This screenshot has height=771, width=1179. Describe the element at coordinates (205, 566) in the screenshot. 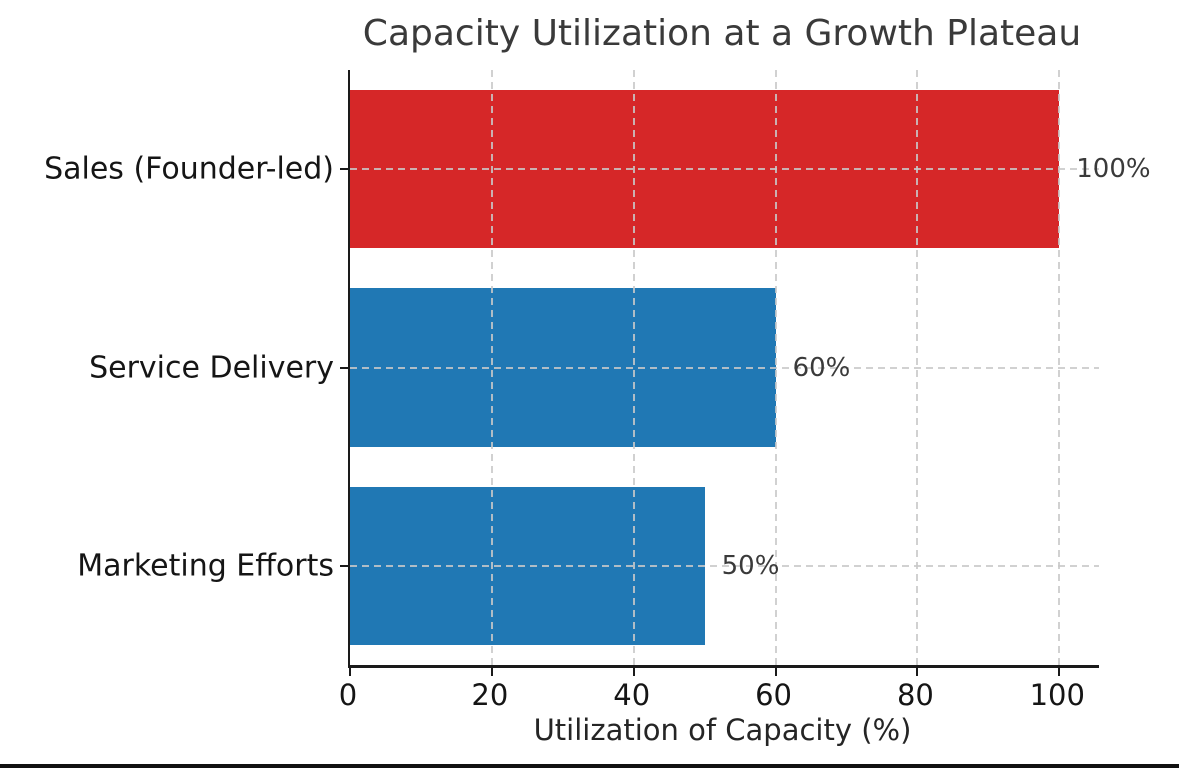

I see `category-label-marketing-efforts: Marketing Efforts` at that location.